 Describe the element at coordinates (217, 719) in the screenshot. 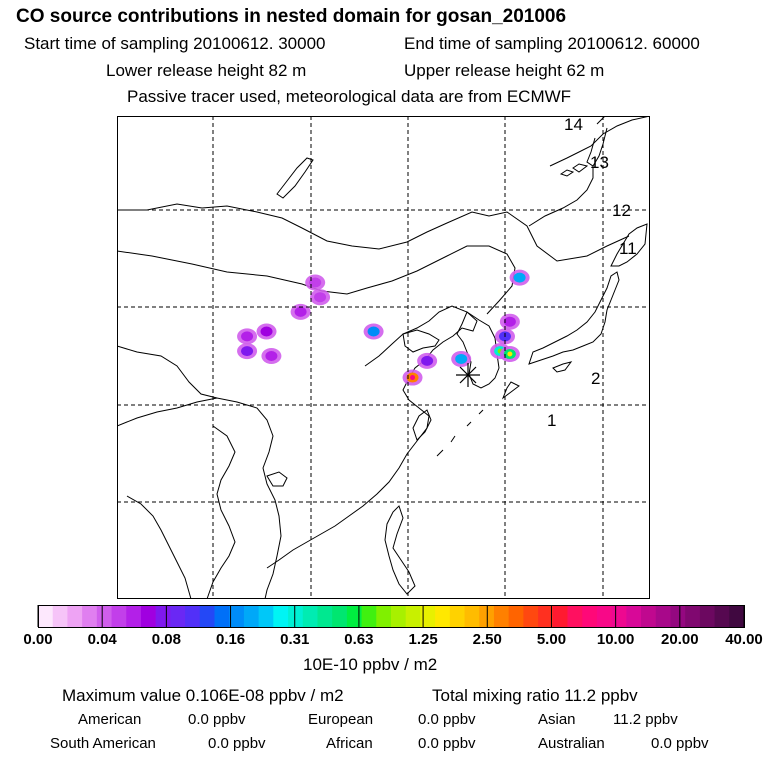

I see `american-value: 0.0 ppbv` at that location.